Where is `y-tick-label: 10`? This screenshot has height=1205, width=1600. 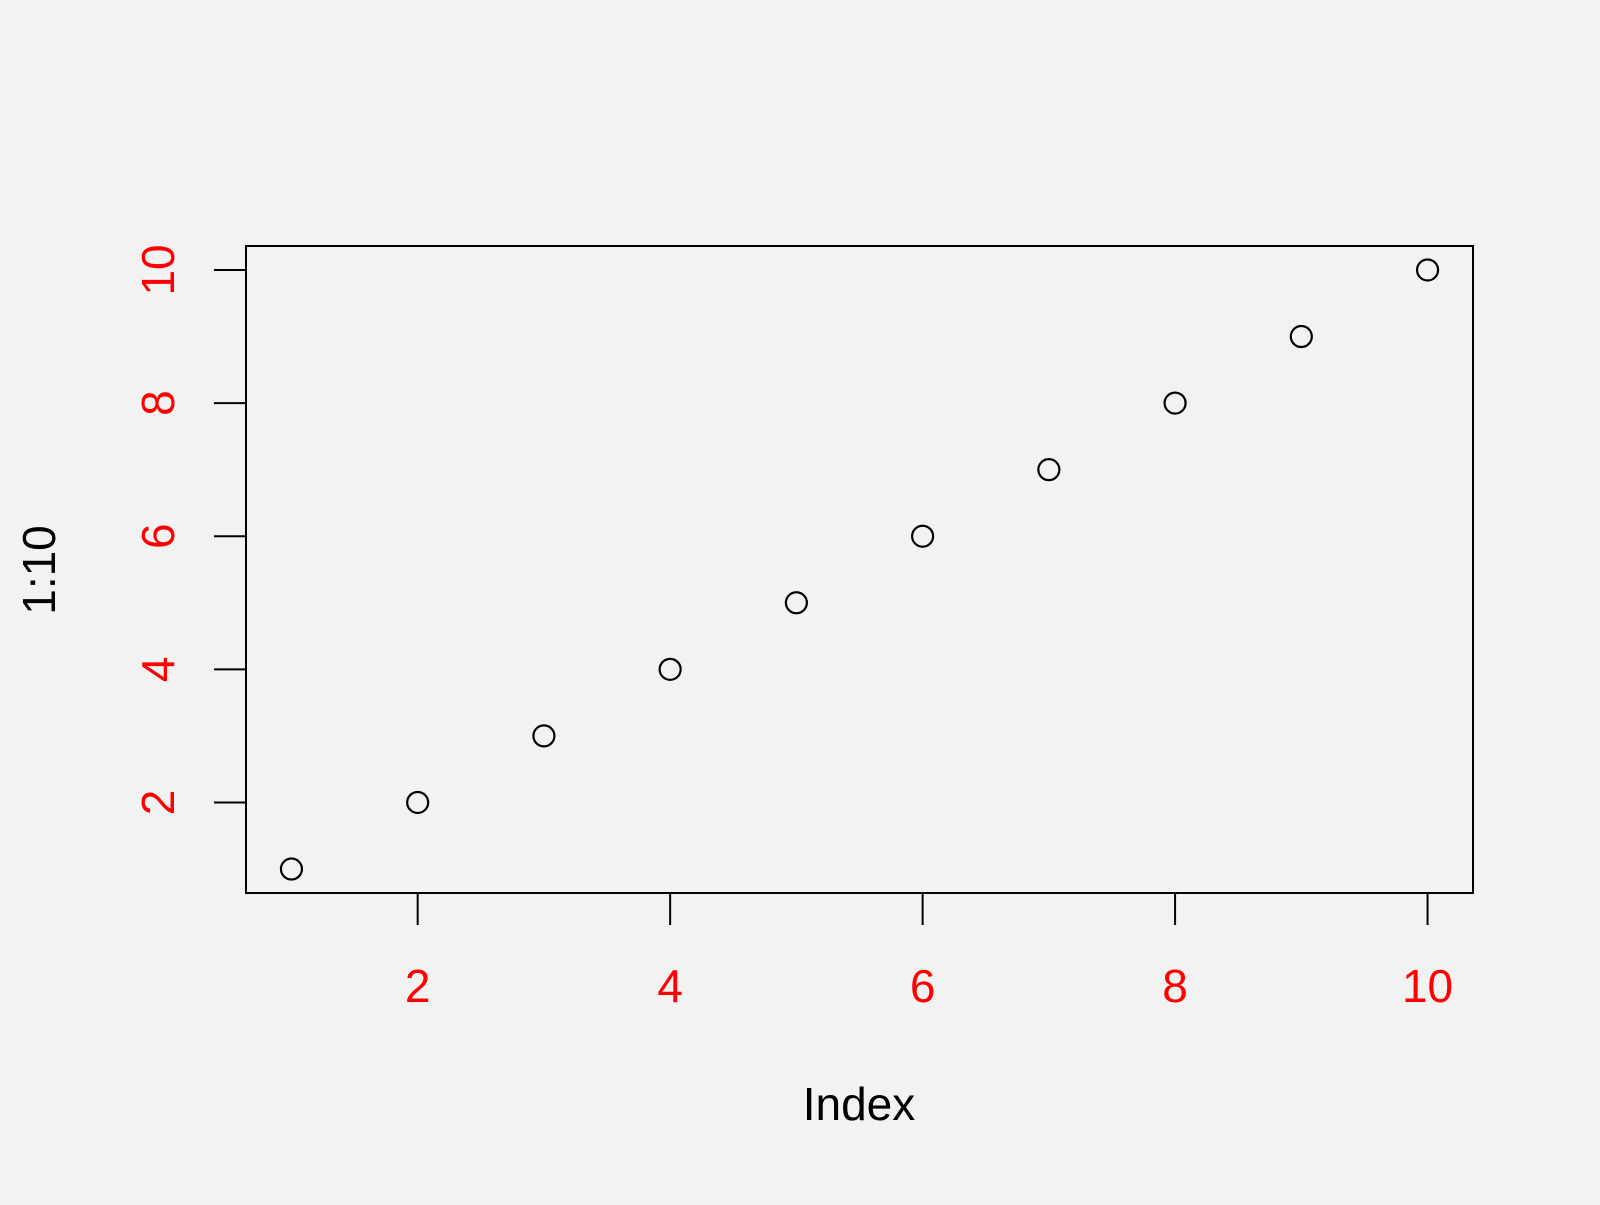
y-tick-label: 10 is located at coordinates (158, 269).